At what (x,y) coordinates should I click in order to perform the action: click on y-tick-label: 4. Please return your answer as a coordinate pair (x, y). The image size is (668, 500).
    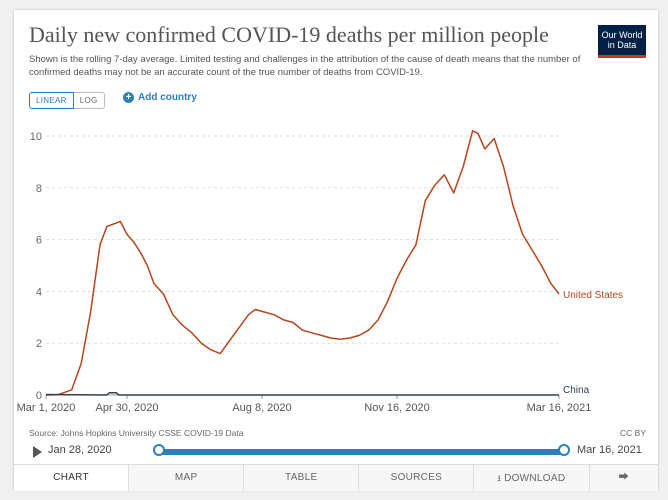
    Looking at the image, I should click on (39, 292).